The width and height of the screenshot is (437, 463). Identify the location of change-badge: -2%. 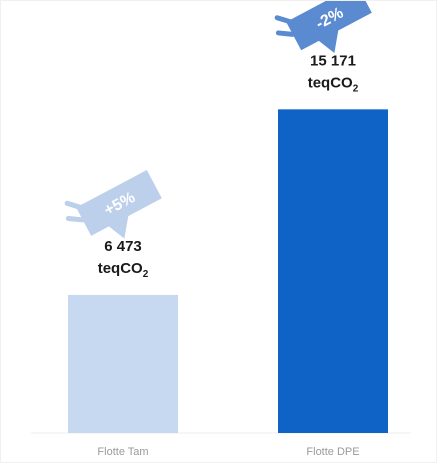
(323, 27).